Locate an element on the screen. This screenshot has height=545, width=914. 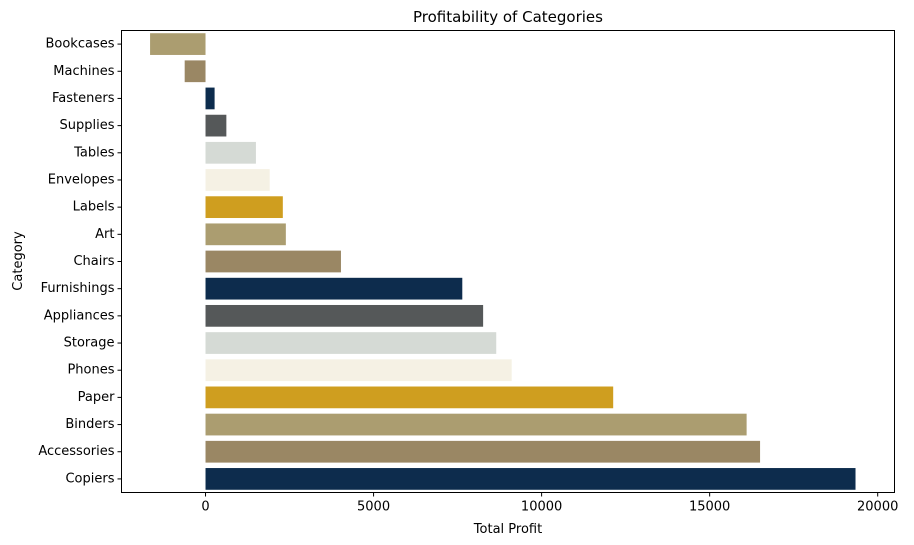
bar-appliances is located at coordinates (344, 315).